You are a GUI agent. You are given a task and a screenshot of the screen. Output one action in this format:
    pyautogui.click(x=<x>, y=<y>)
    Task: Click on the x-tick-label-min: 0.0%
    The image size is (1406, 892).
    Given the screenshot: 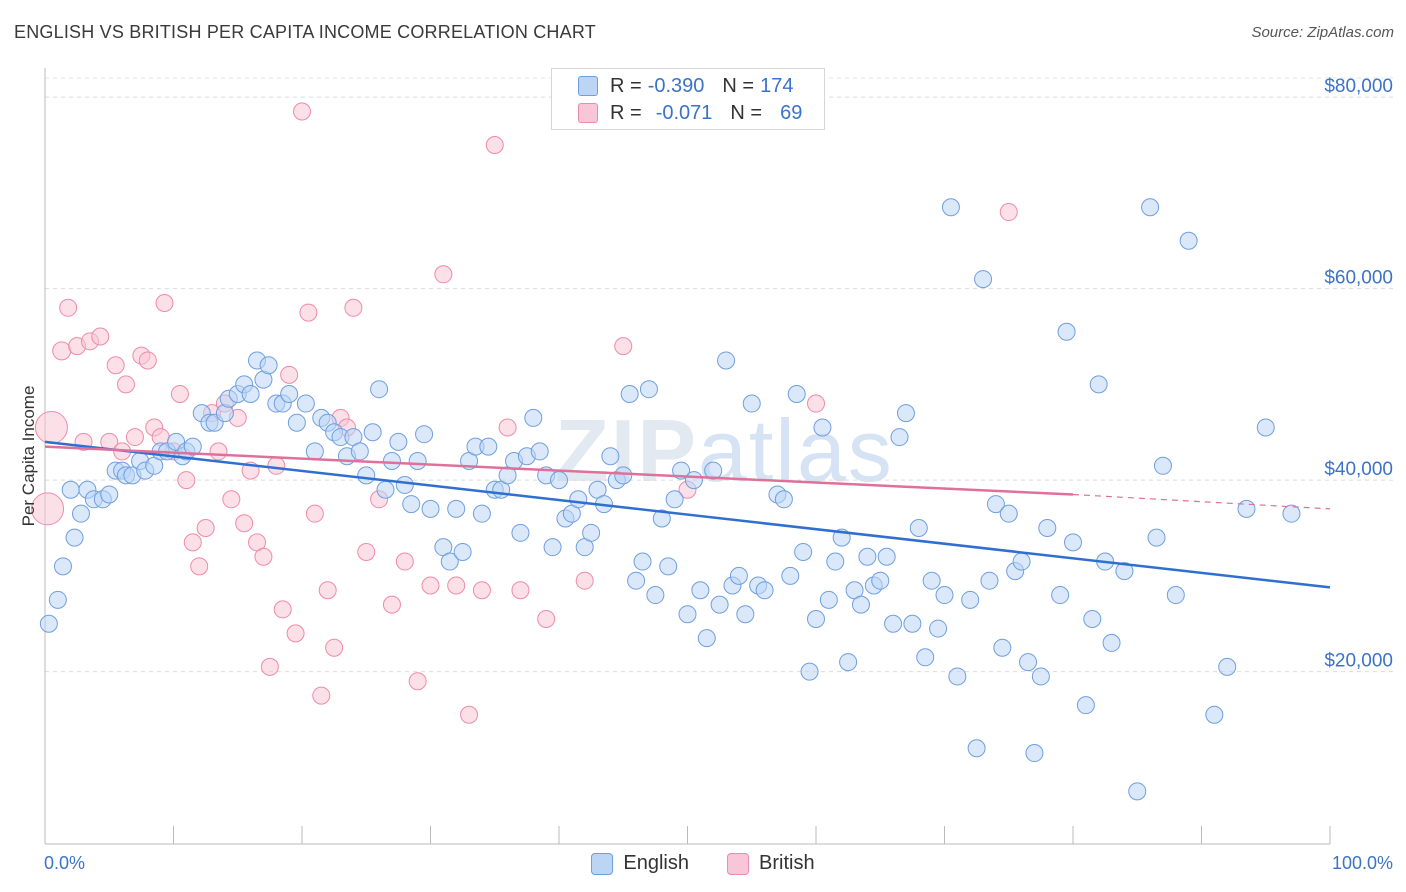 What is the action you would take?
    pyautogui.click(x=64, y=863)
    